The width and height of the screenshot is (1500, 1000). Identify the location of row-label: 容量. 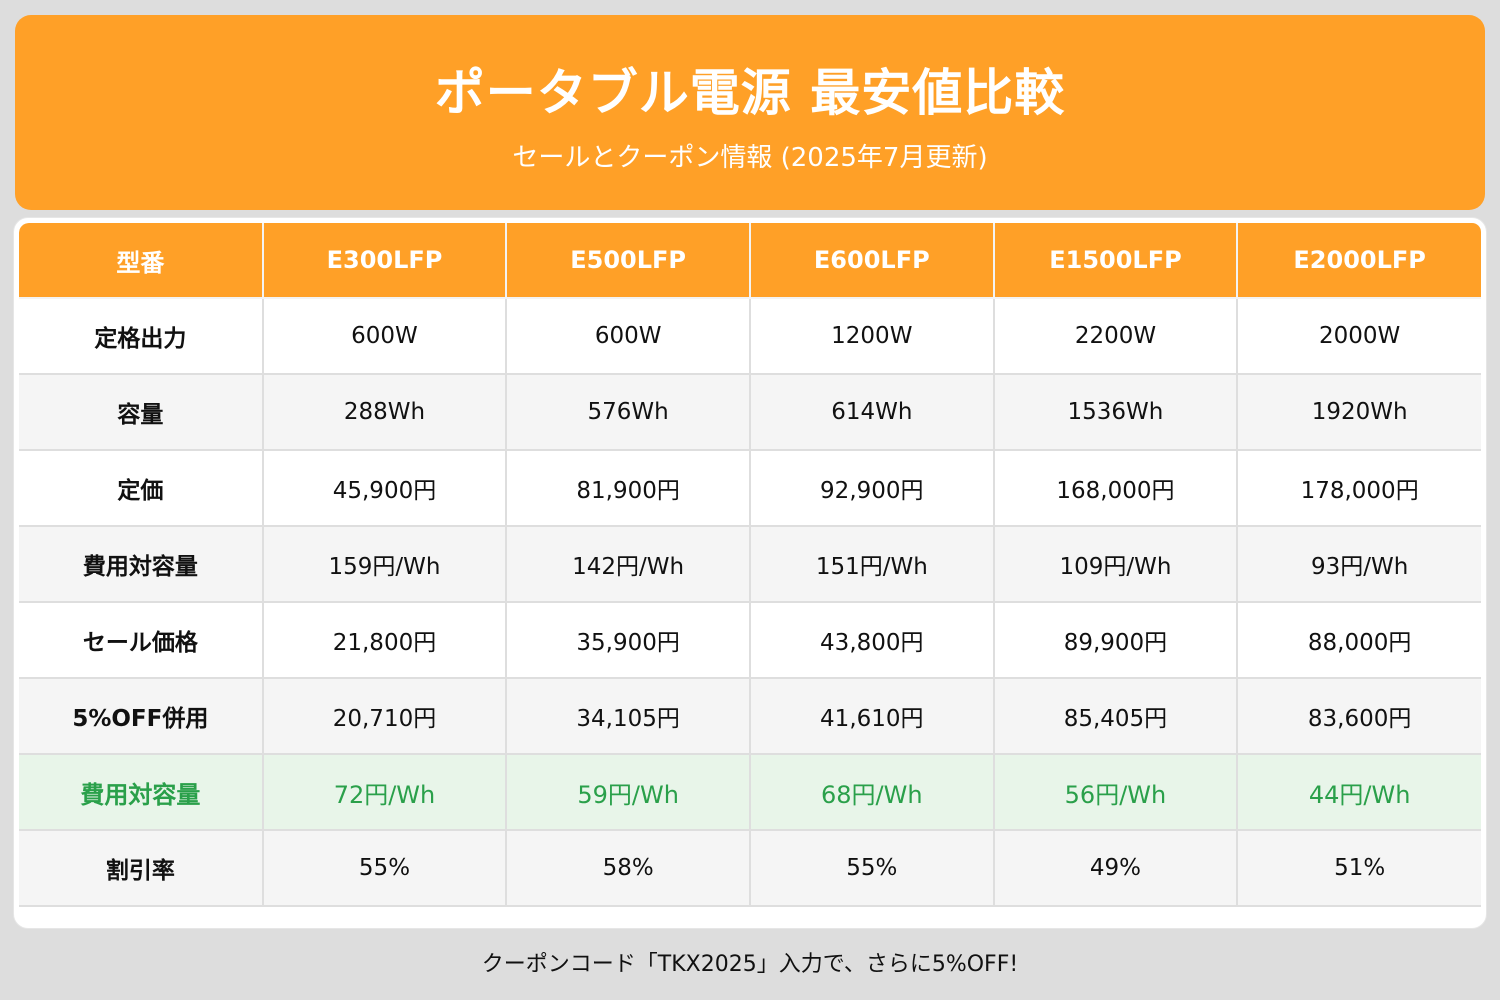
(141, 412).